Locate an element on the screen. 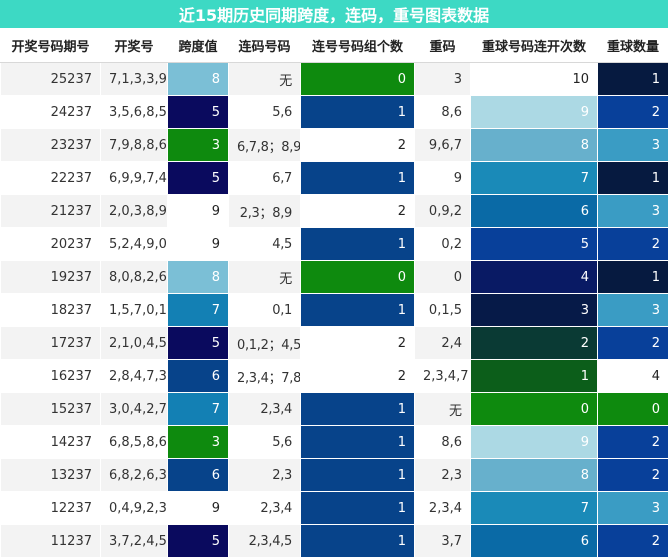 The width and height of the screenshot is (668, 558). cell-chong-times: 10 is located at coordinates (534, 79).